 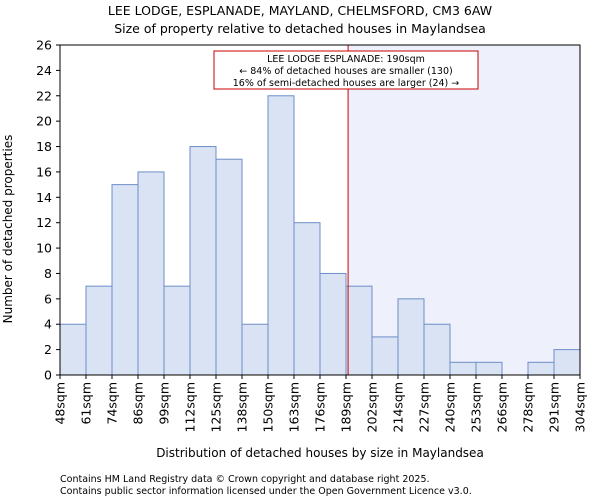 I want to click on y-tick-label: 26, so click(x=44, y=45).